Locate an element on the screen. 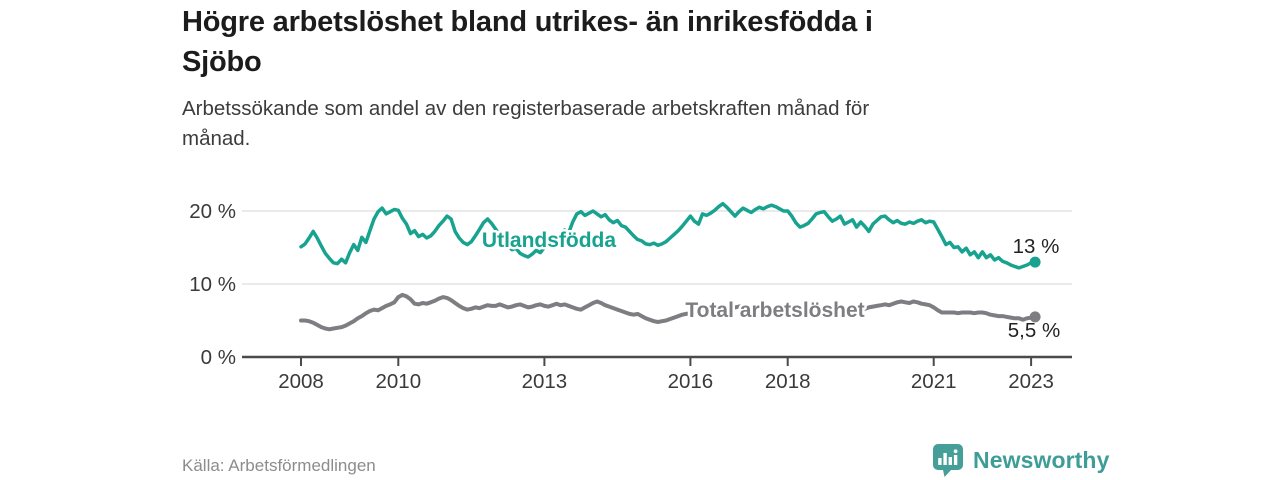 The width and height of the screenshot is (1280, 480). x-tick-label: 2023 is located at coordinates (1031, 381).